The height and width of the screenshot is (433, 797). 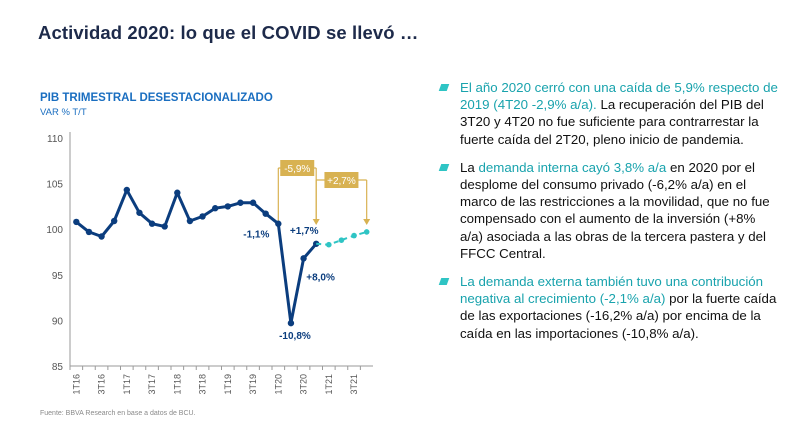 I want to click on y-tick-label: 95, so click(x=58, y=276).